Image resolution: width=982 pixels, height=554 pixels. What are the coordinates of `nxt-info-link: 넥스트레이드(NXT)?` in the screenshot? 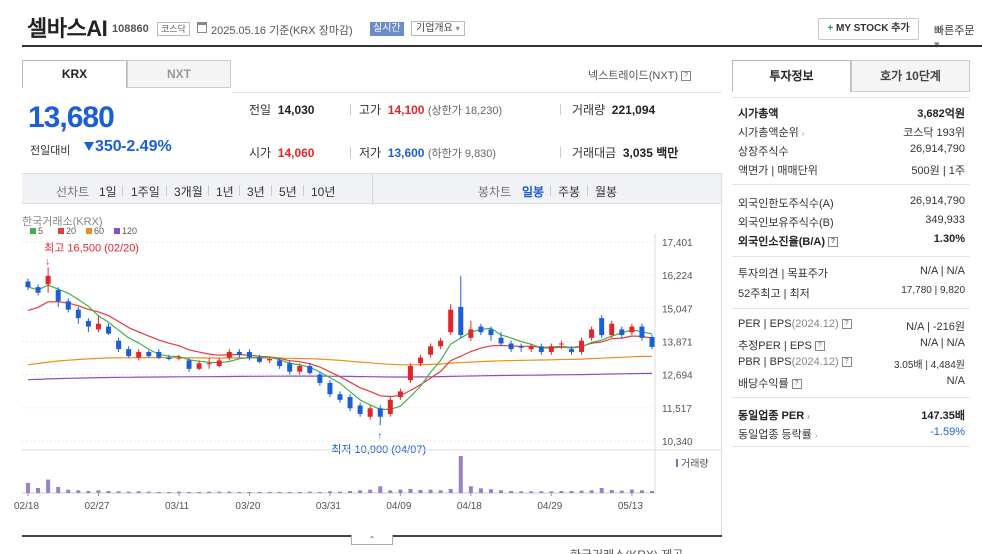 It's located at (640, 75).